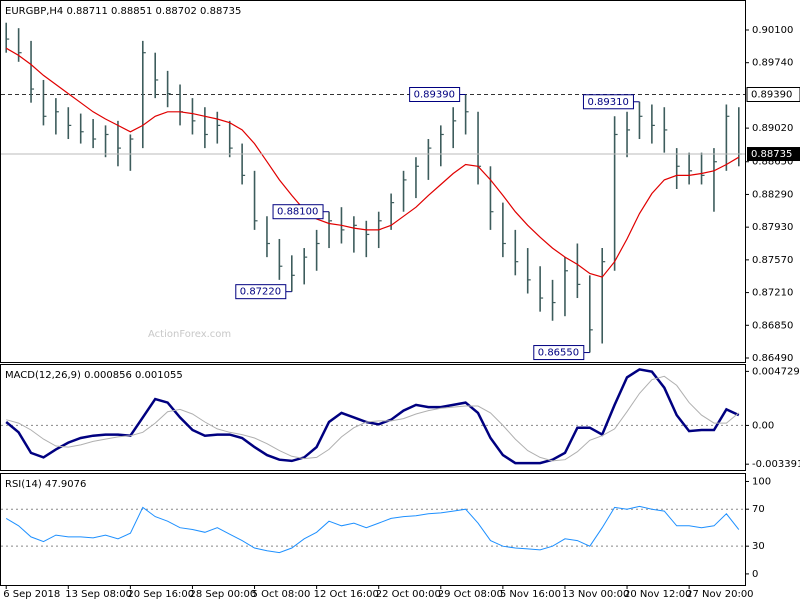 This screenshot has height=600, width=800. Describe the element at coordinates (31, 594) in the screenshot. I see `x-tick-label: 6 Sep 2018` at that location.